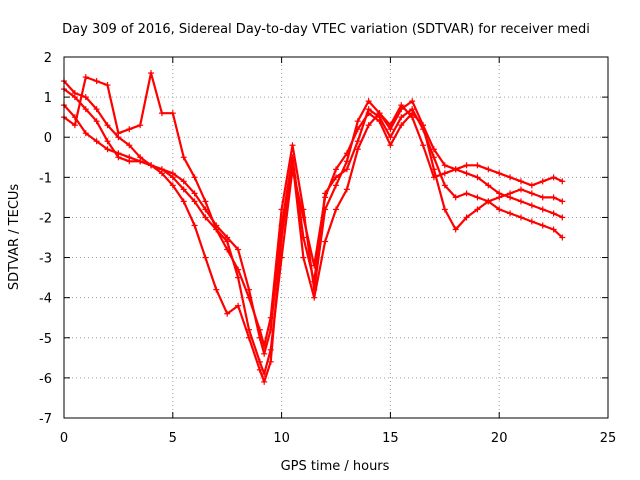 Image resolution: width=640 pixels, height=480 pixels. What do you see at coordinates (390, 438) in the screenshot?
I see `x-tick-label: 15` at bounding box center [390, 438].